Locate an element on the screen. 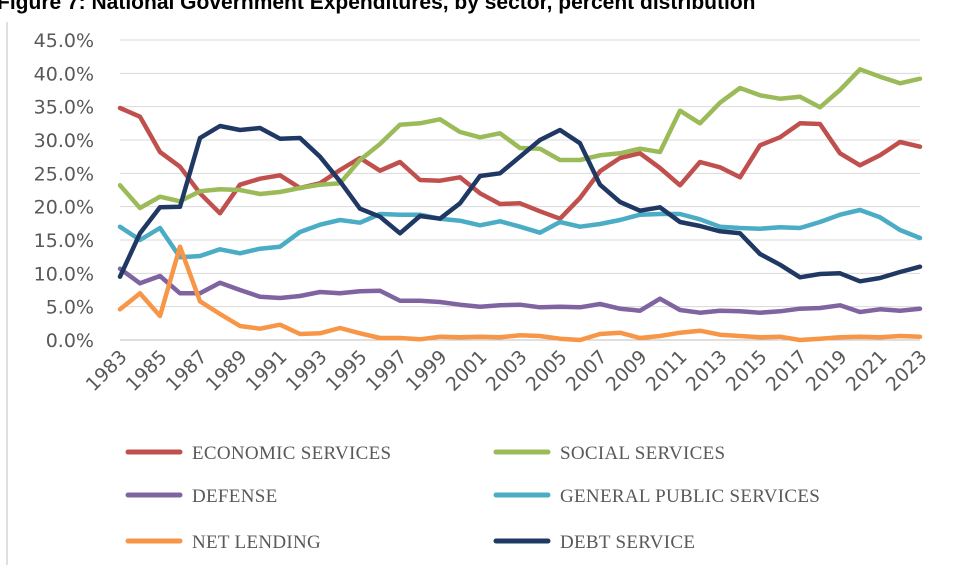 The width and height of the screenshot is (955, 565). legend-item-social-services: SOCIAL SERVICES is located at coordinates (609, 453).